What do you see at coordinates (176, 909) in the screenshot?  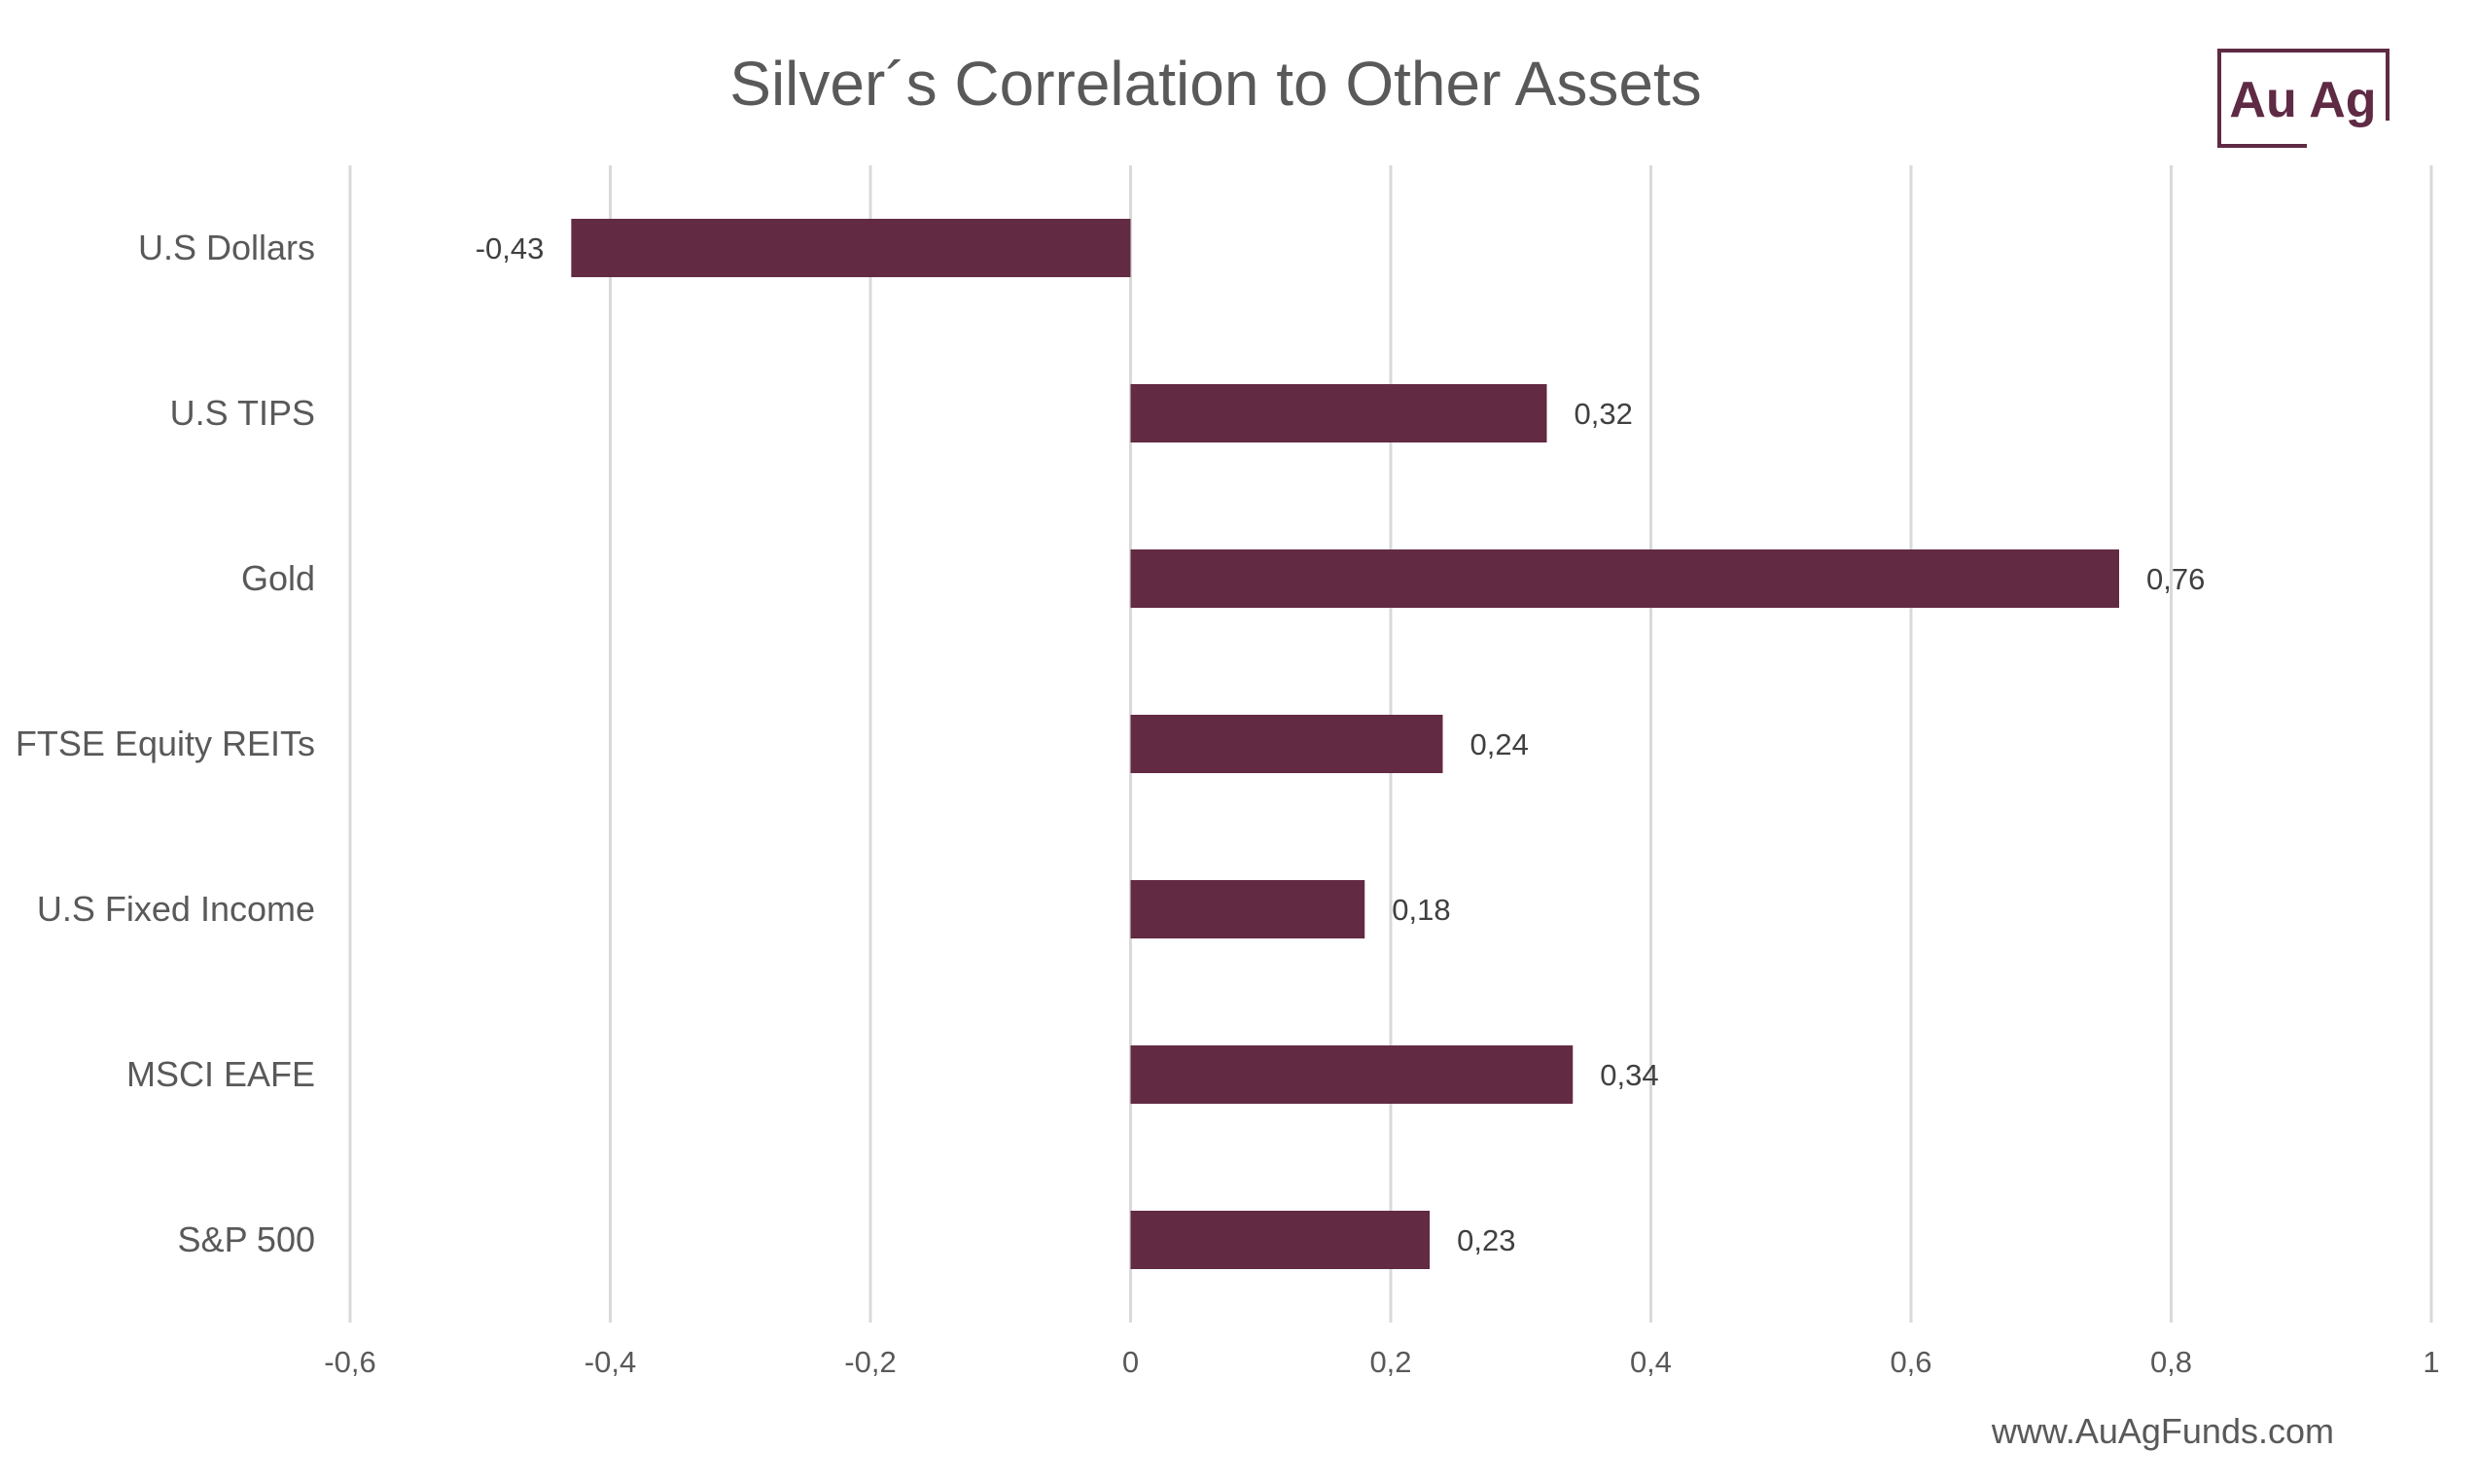 I see `category-label: U.S Fixed Income` at bounding box center [176, 909].